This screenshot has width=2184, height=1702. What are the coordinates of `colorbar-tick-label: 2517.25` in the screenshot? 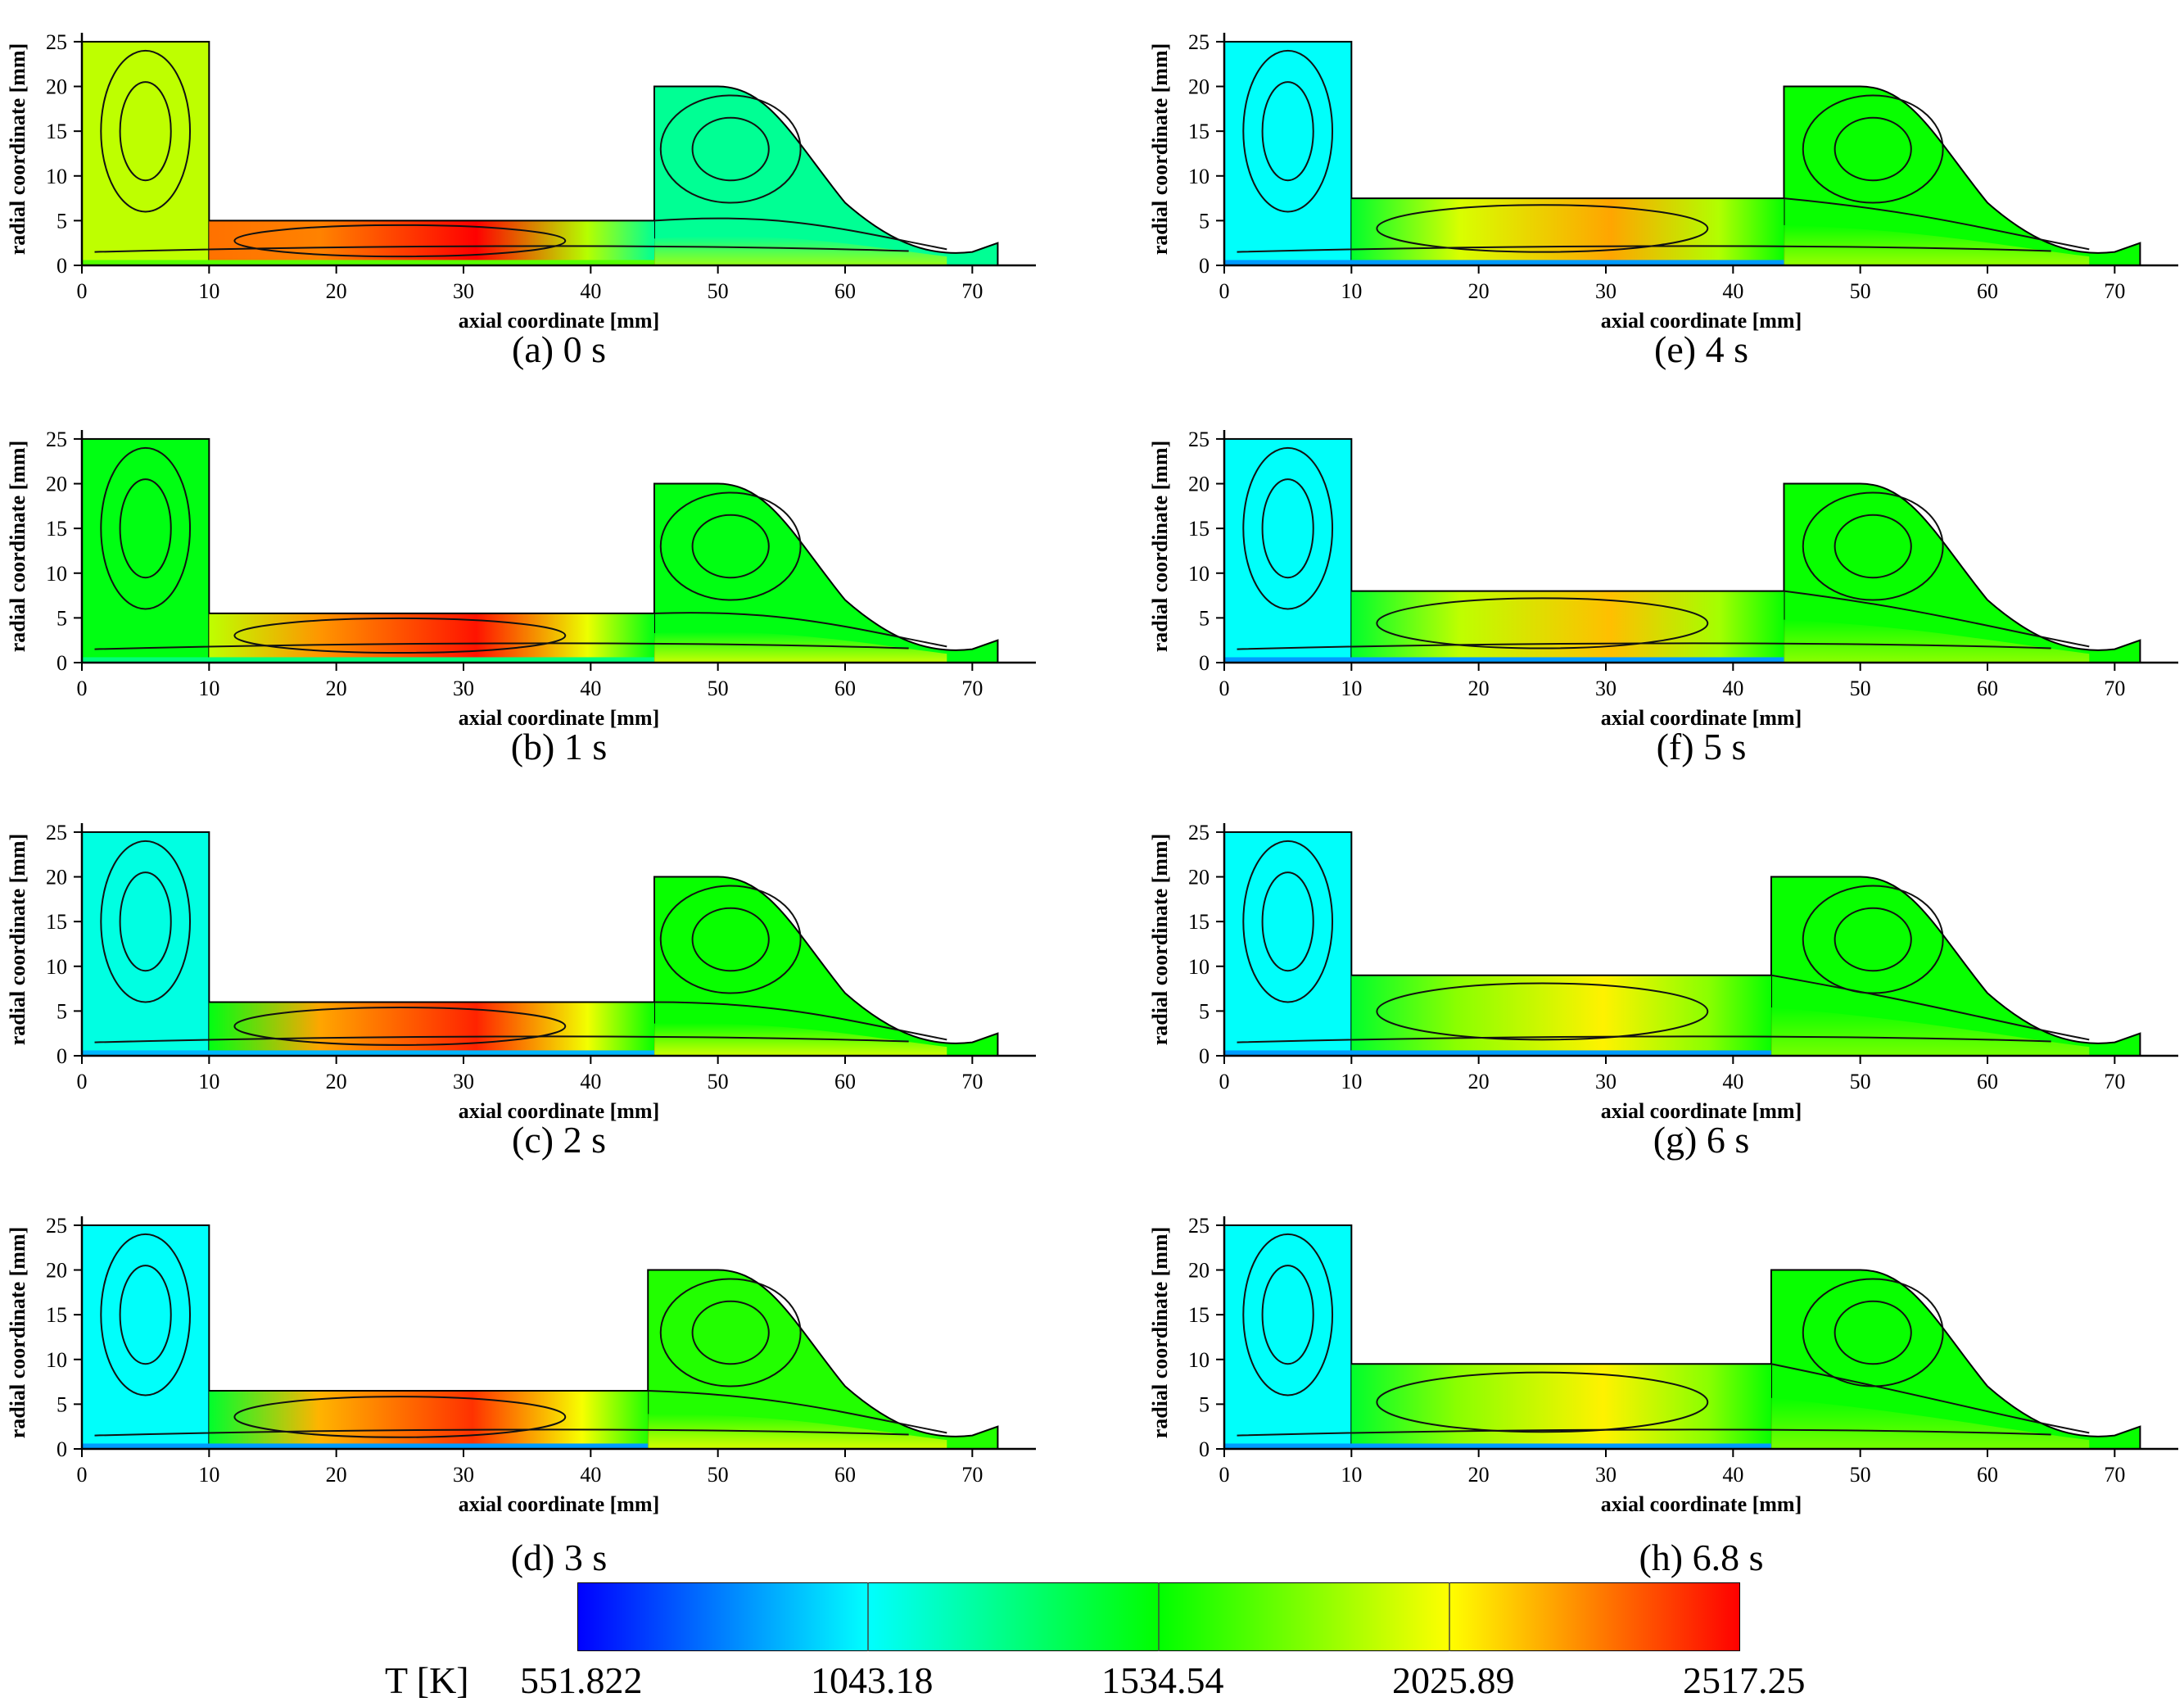 It's located at (1744, 1680).